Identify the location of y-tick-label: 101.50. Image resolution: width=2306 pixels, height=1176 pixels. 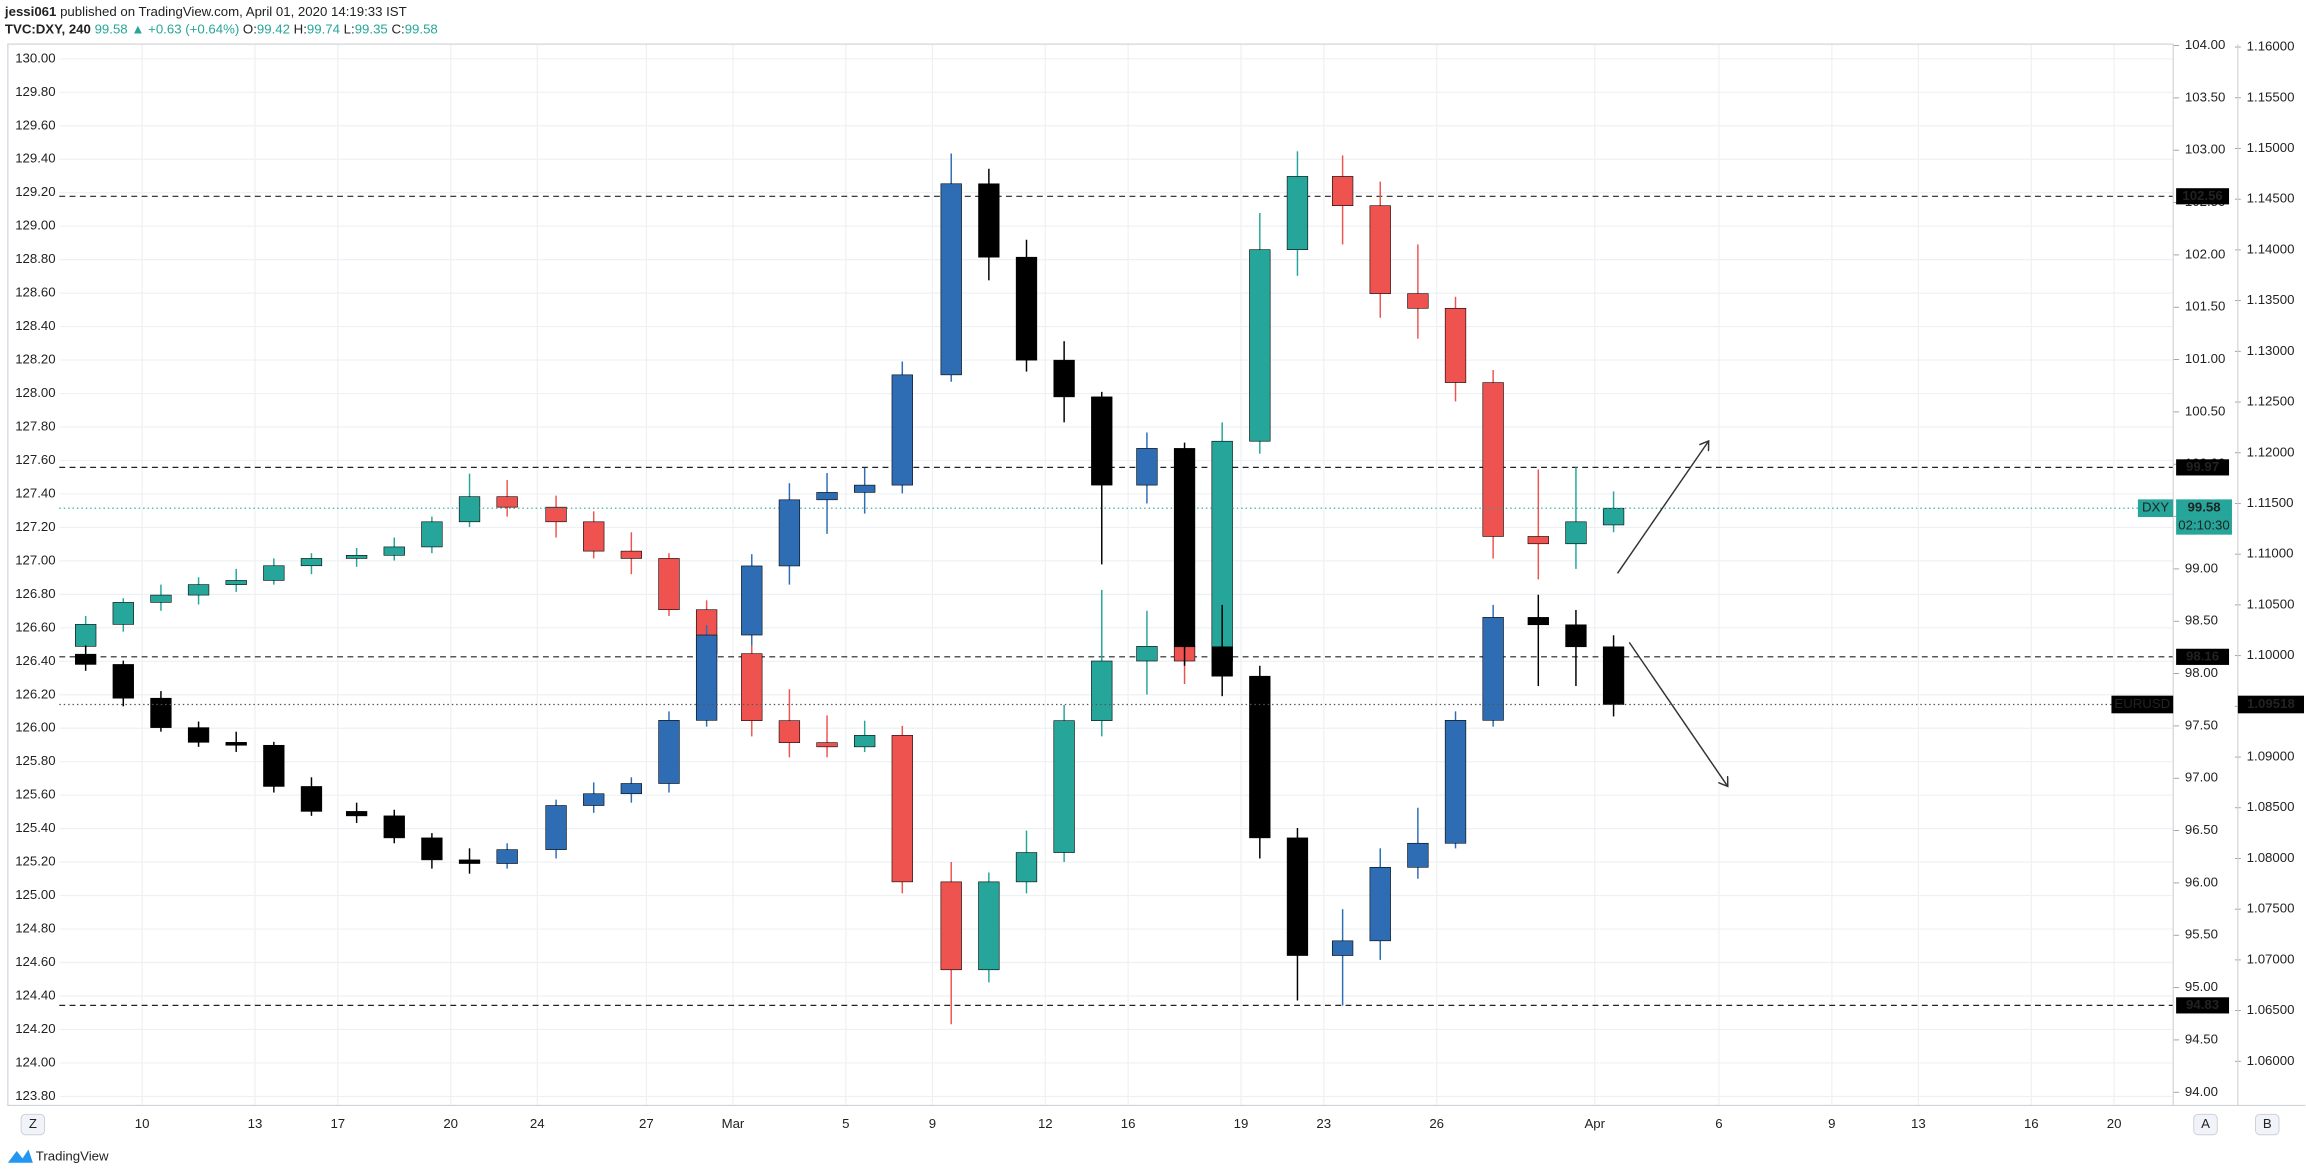
(2205, 306).